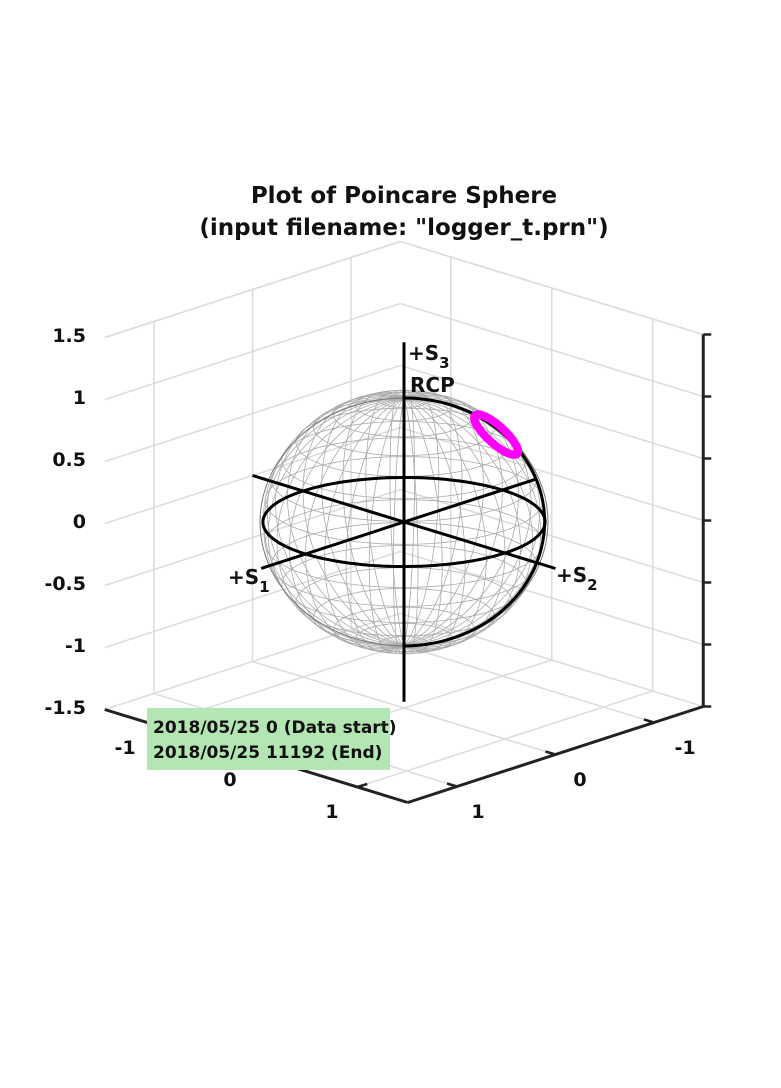  Describe the element at coordinates (684, 748) in the screenshot. I see `y-tick-label: -1` at that location.